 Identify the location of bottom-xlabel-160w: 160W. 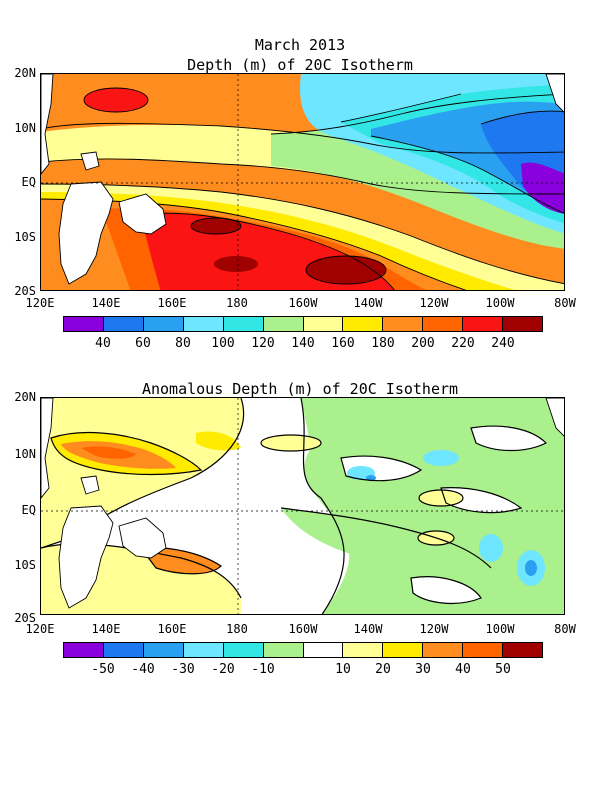
(303, 629).